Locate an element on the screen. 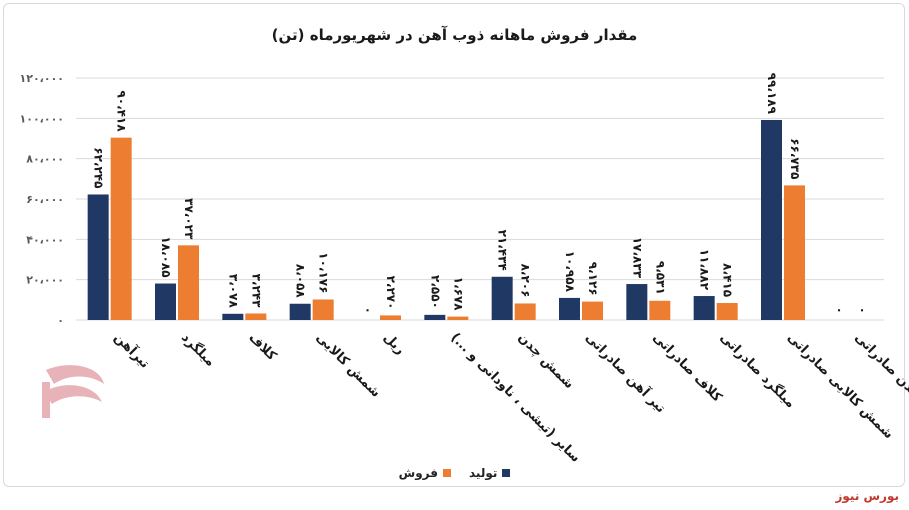  data-label: ۱۸،۰۸۵ is located at coordinates (166, 256).